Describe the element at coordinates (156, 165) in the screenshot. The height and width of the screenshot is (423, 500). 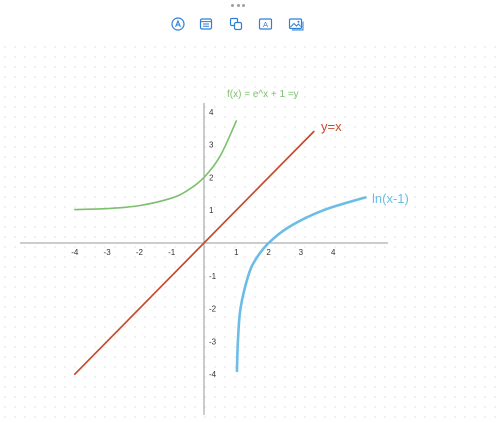
I see `exp-curve` at that location.